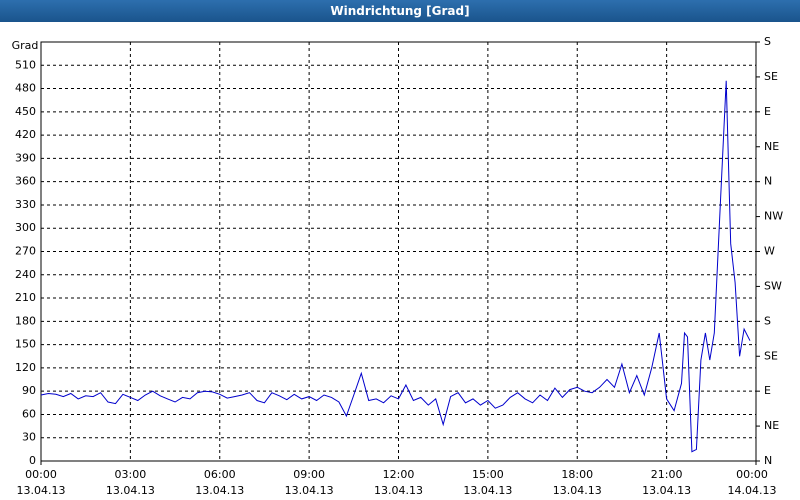 This screenshot has height=500, width=800. What do you see at coordinates (130, 482) in the screenshot?
I see `x-tick-label: 03:00 13.04.13` at bounding box center [130, 482].